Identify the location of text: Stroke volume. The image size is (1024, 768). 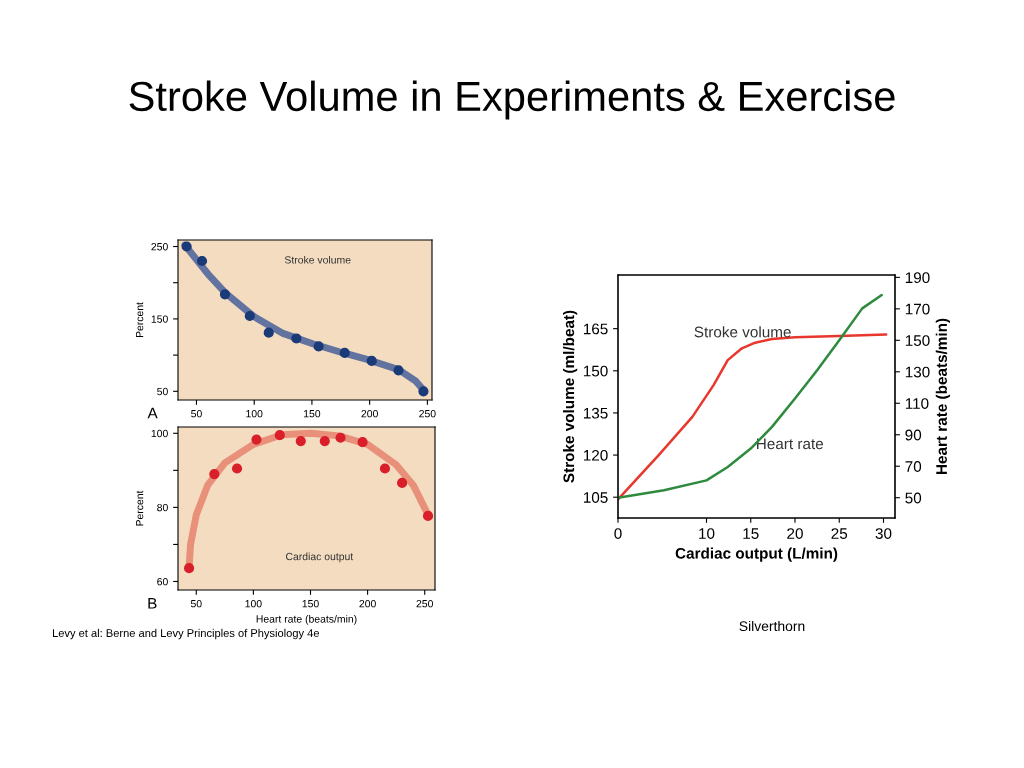
(317, 259).